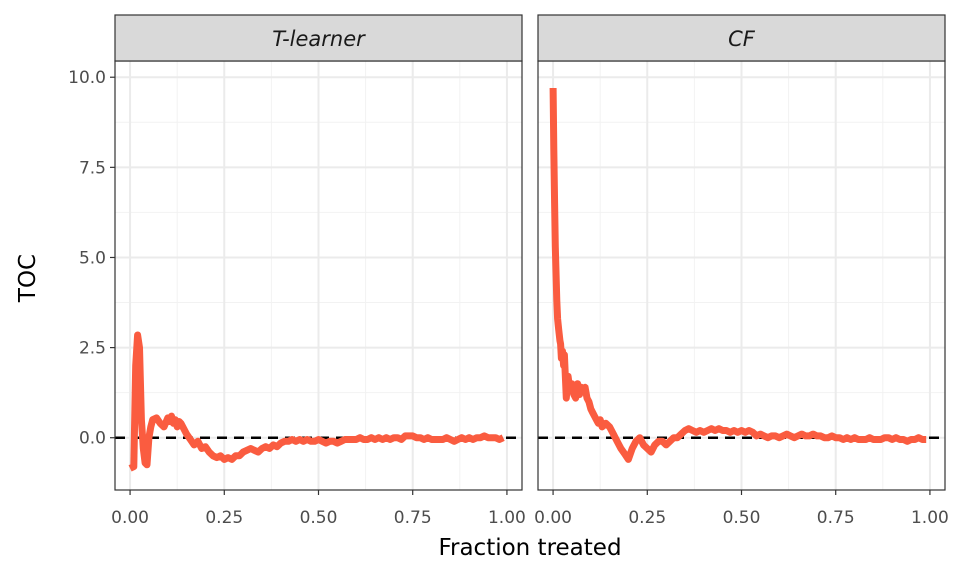  What do you see at coordinates (92, 168) in the screenshot?
I see `y-tick-label: 7.5` at bounding box center [92, 168].